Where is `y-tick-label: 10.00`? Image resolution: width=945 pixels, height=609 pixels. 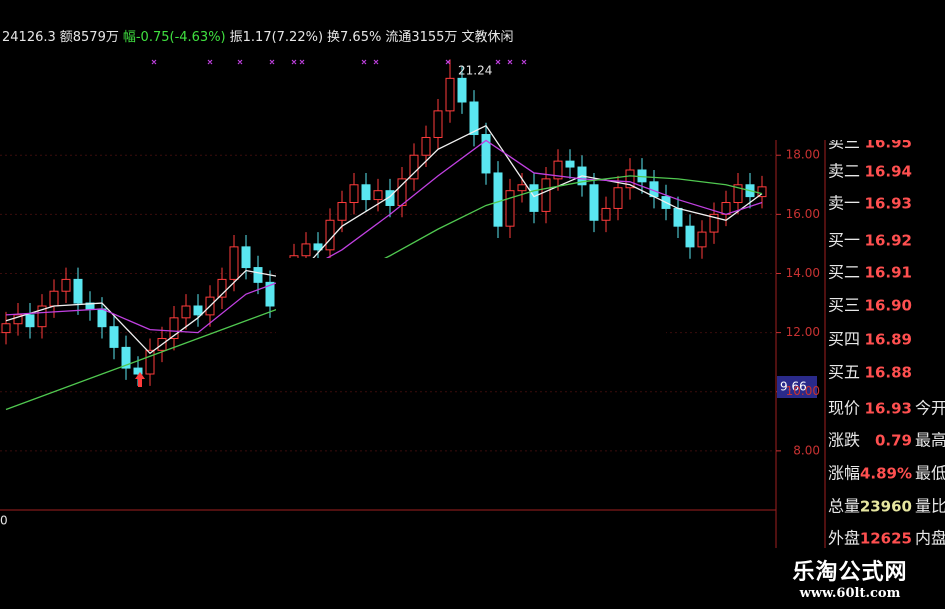
y-tick-label: 10.00 is located at coordinates (803, 391).